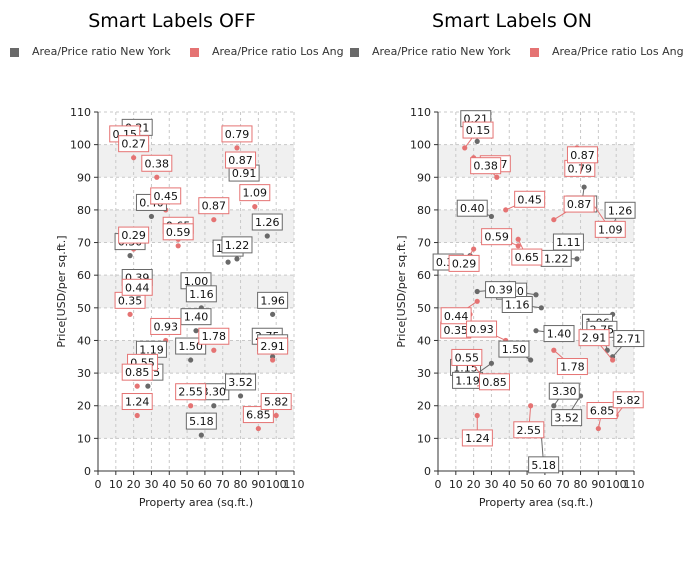 Image resolution: width=684 pixels, height=567 pixels. What do you see at coordinates (178, 232) in the screenshot?
I see `data-label-text: 0.59` at bounding box center [178, 232].